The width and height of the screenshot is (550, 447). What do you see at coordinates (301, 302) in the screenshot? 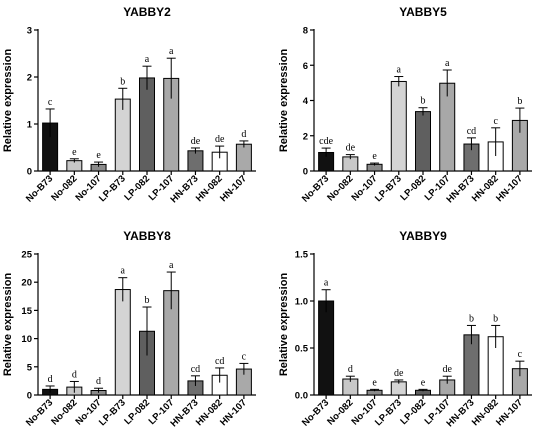
I see `y-tick-label: 1.0` at bounding box center [301, 302].